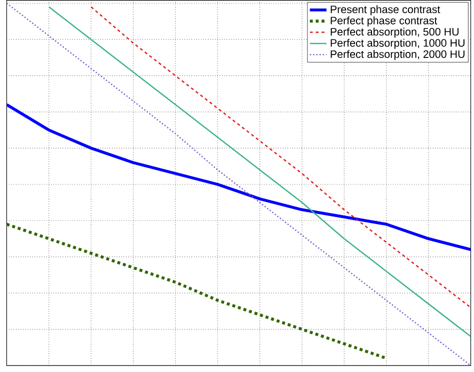 This screenshot has width=474, height=372. Describe the element at coordinates (397, 55) in the screenshot. I see `legend-label: Perfect absorption, 2000 HU` at that location.